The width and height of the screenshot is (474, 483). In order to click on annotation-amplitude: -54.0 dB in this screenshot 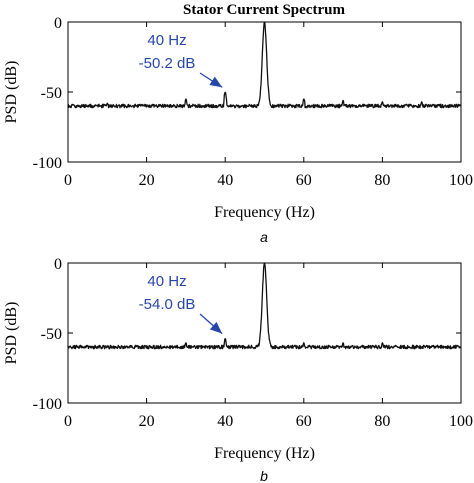, I will do `click(167, 304)`.